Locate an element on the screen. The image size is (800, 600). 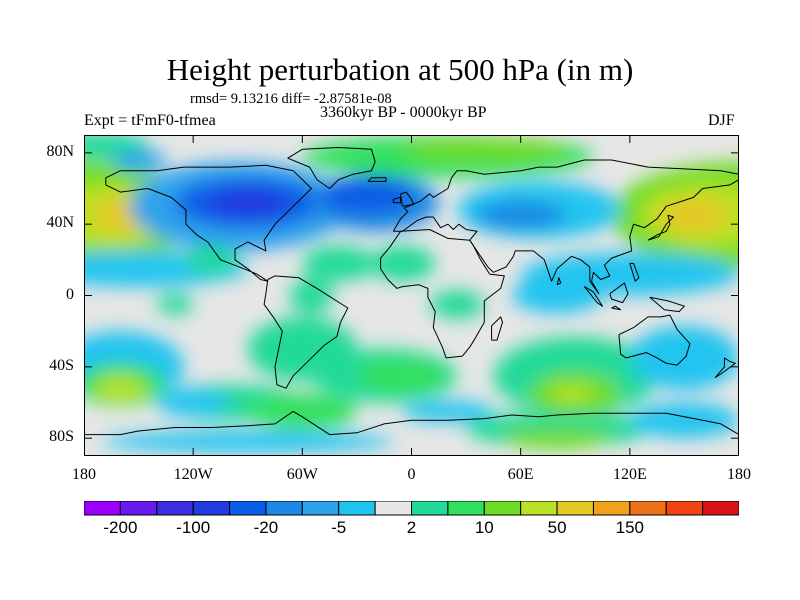
x-tick-label: 60E is located at coordinates (520, 474).